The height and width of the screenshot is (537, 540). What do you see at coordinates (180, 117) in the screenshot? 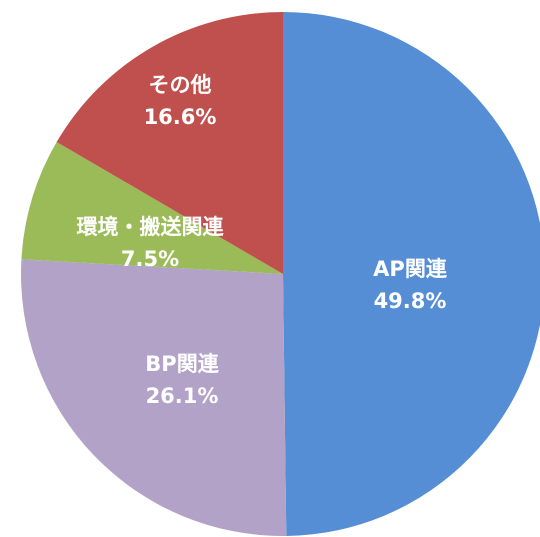
I see `slice-value-label: 16.6%` at bounding box center [180, 117].